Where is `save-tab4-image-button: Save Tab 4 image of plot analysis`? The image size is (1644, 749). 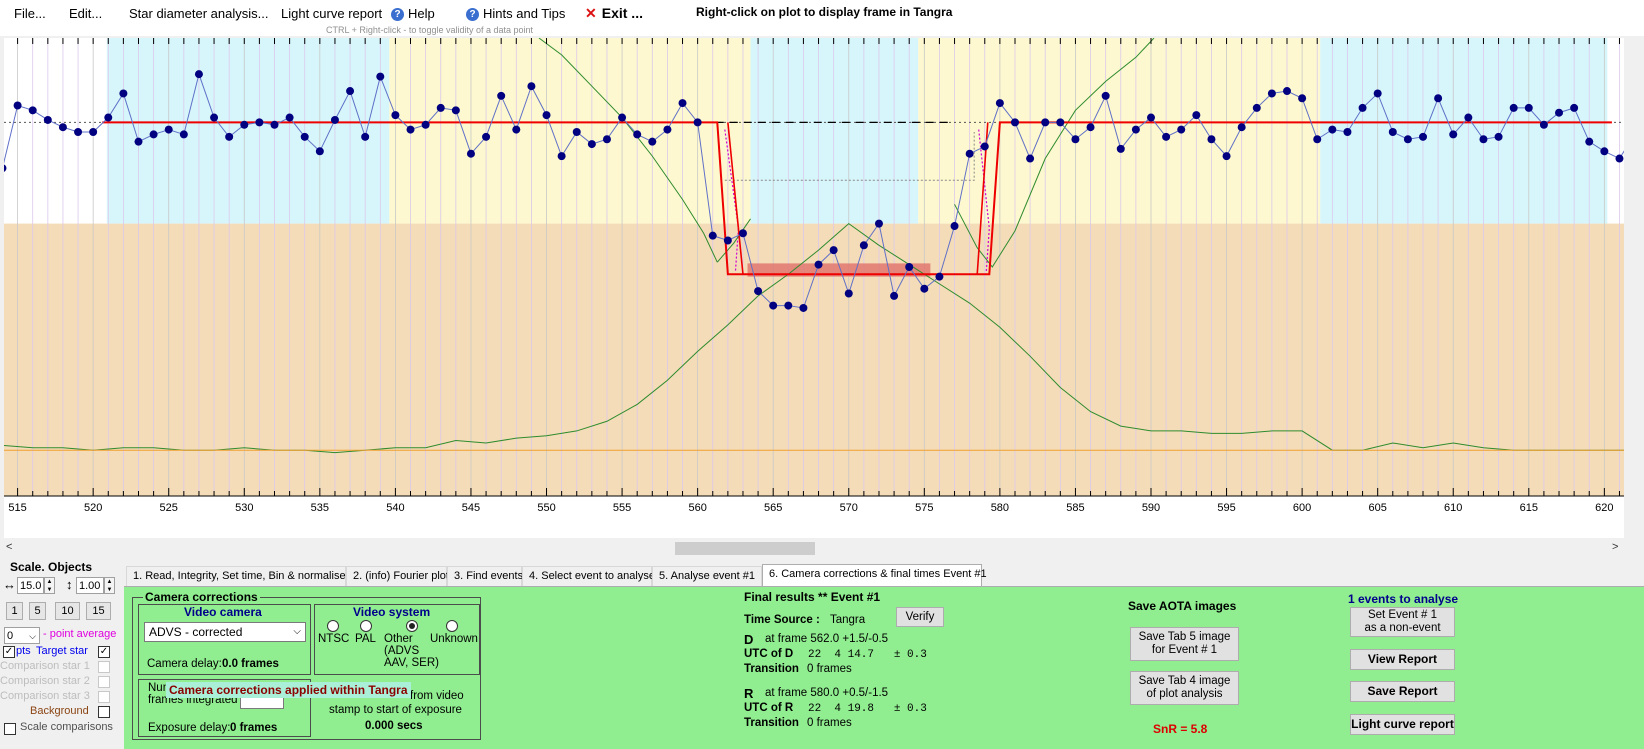
save-tab4-image-button: Save Tab 4 image of plot analysis is located at coordinates (1184, 688).